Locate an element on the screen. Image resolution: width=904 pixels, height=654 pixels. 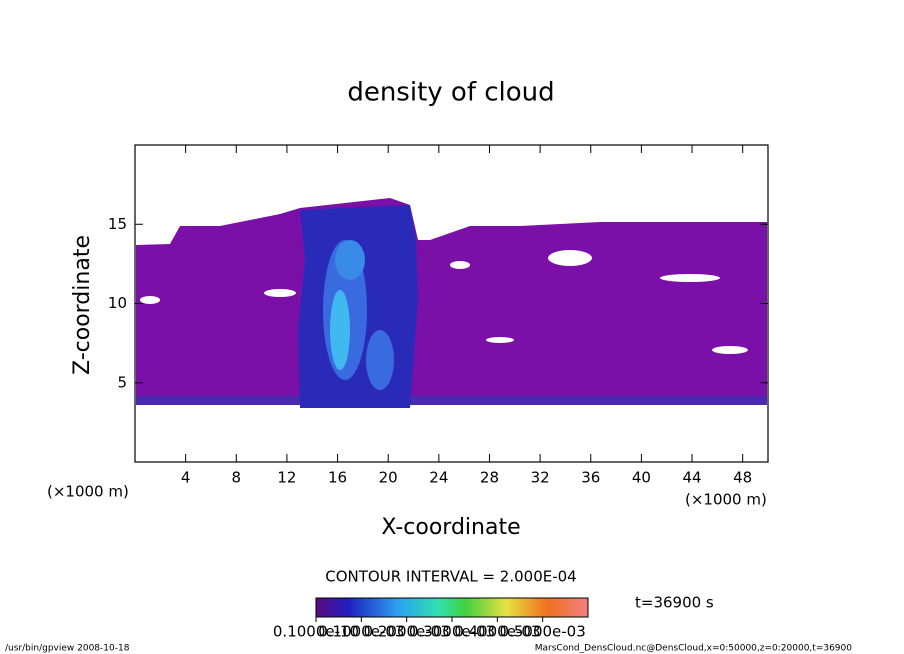
x-tick-label: 4 is located at coordinates (186, 478).